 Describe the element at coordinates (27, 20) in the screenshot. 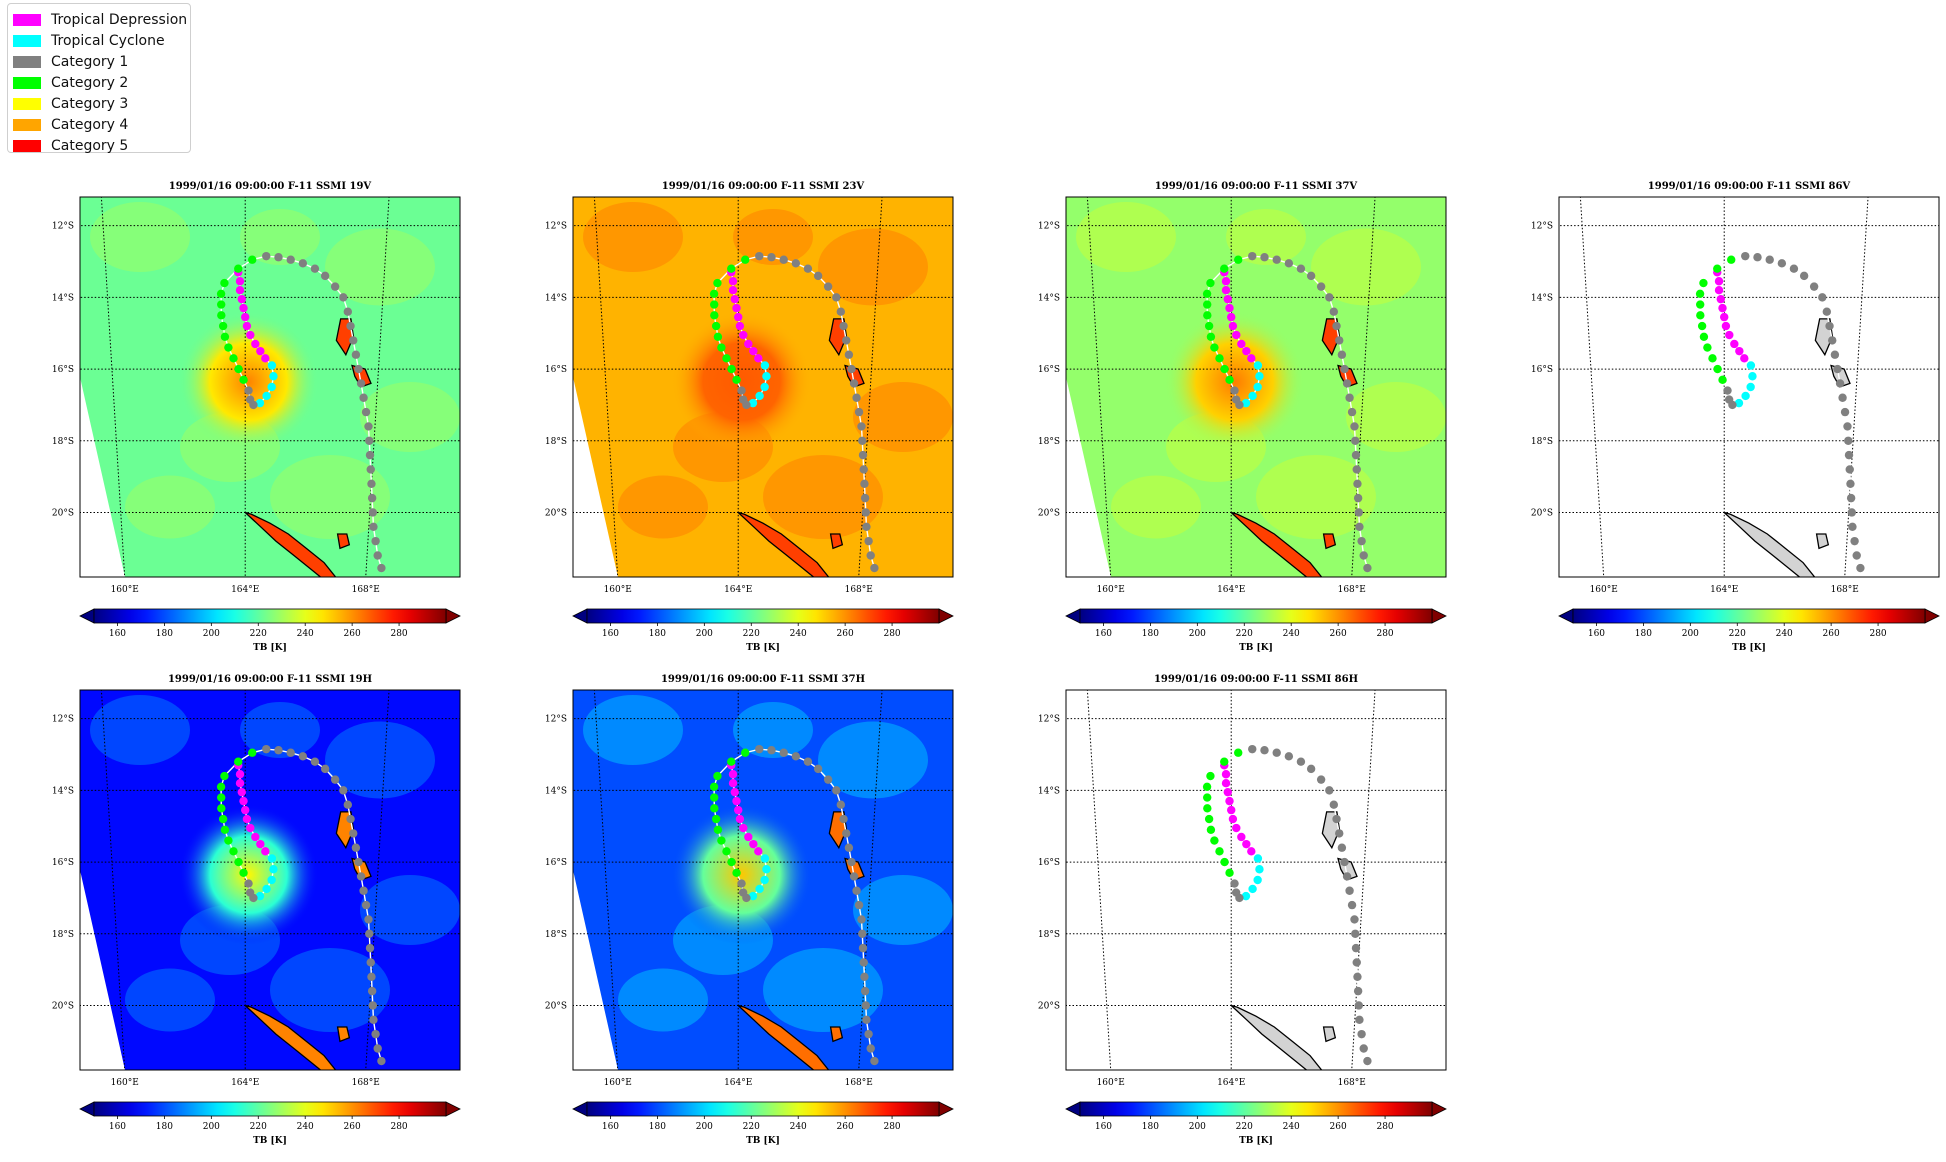

I see `legend-swatch` at that location.